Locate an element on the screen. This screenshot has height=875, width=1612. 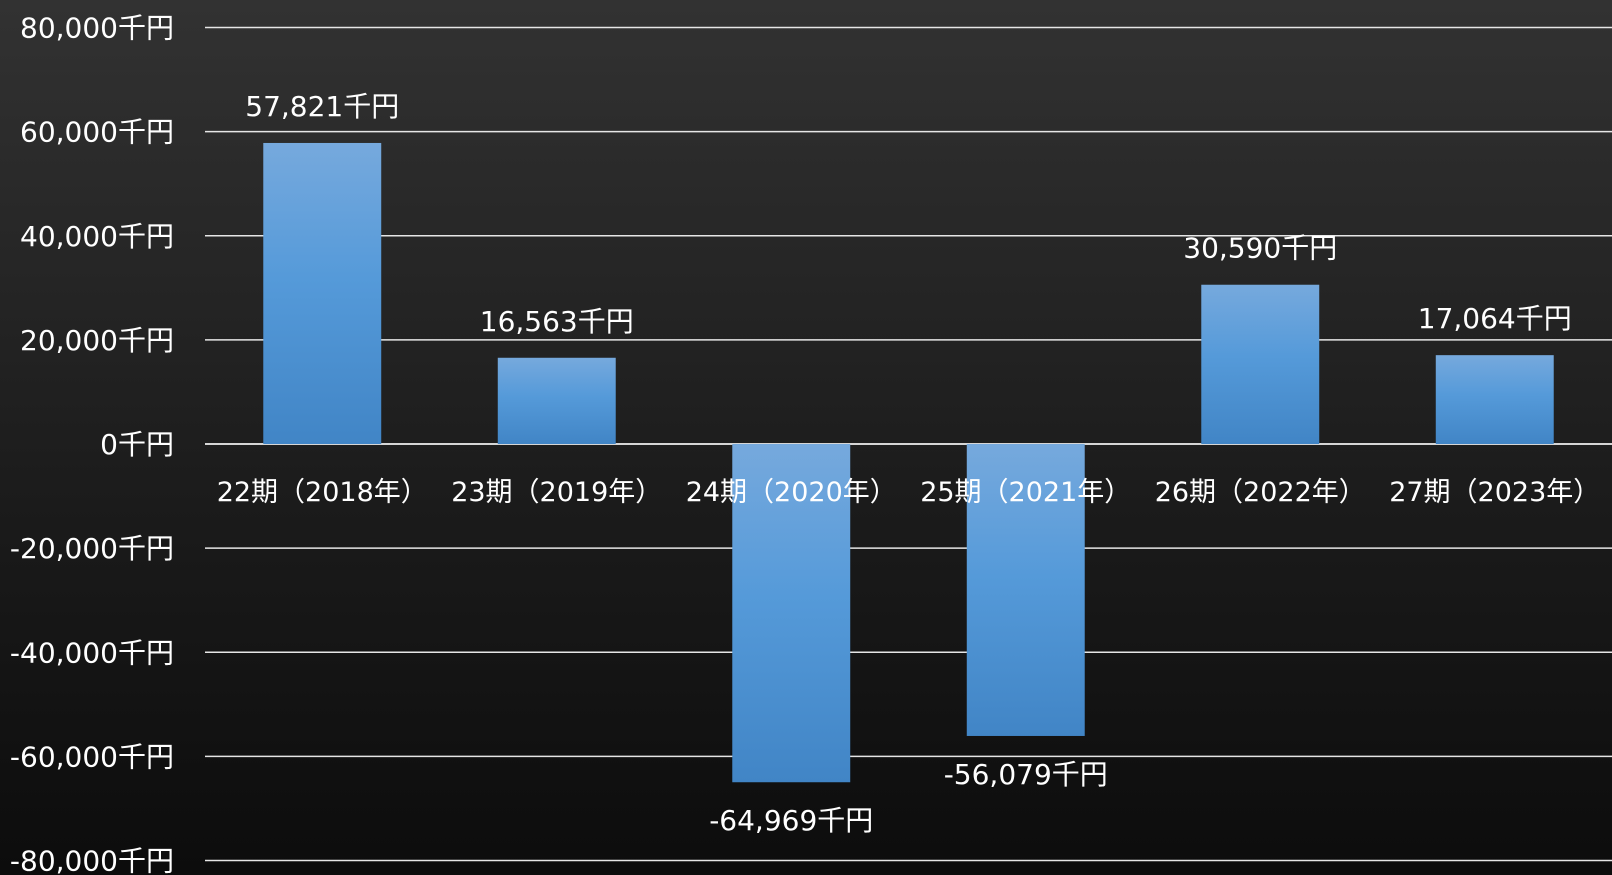
data-label-3: -64,969千円 is located at coordinates (791, 820).